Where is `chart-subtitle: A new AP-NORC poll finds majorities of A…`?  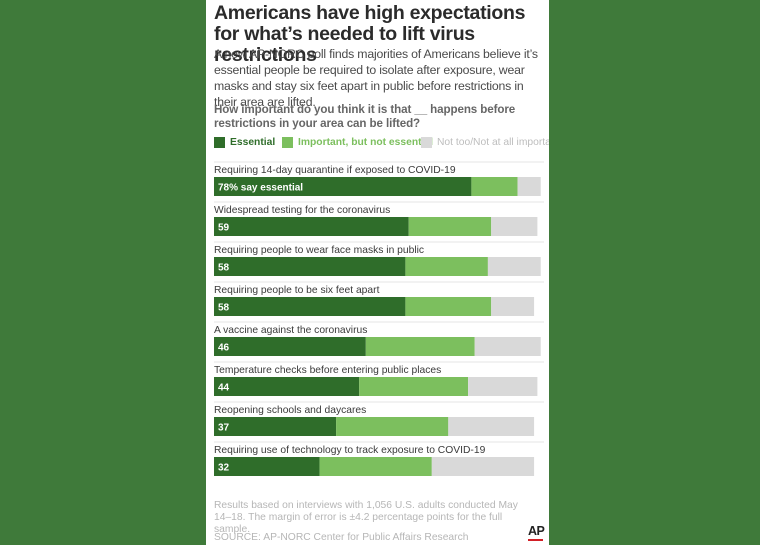 chart-subtitle: A new AP-NORC poll finds majorities of A… is located at coordinates (376, 78).